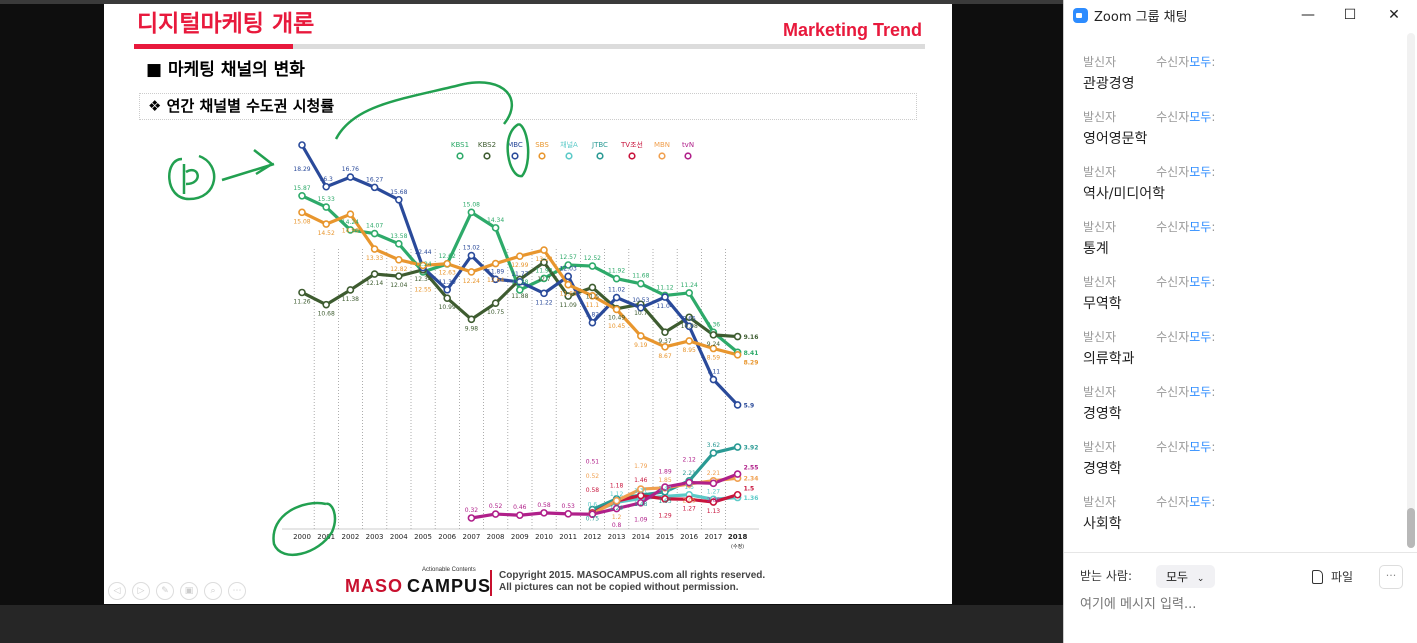  Describe the element at coordinates (617, 494) in the screenshot. I see `data-label: 1.12` at that location.